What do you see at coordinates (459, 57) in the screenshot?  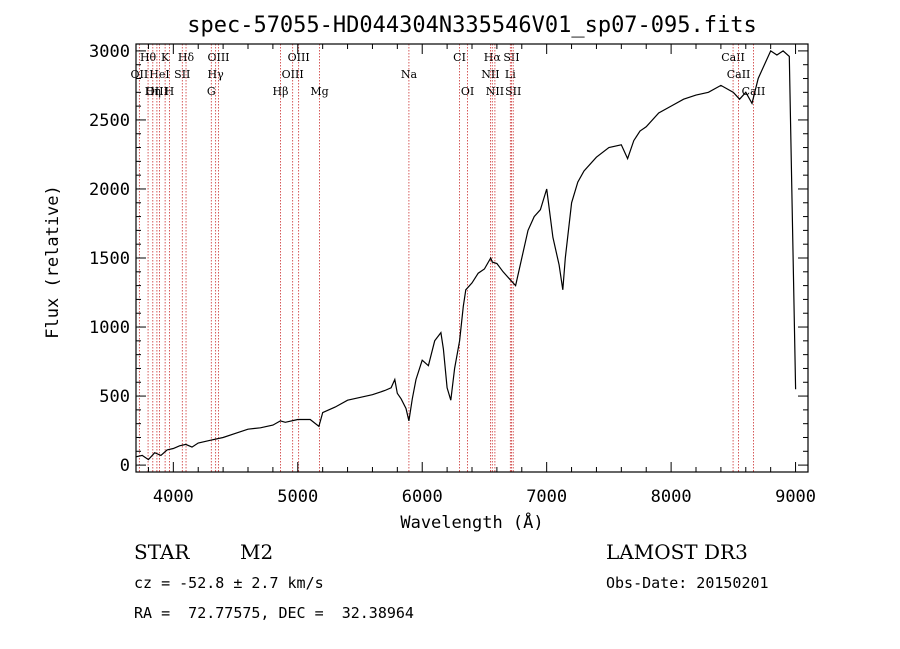 I see `emission-line-label: CI` at bounding box center [459, 57].